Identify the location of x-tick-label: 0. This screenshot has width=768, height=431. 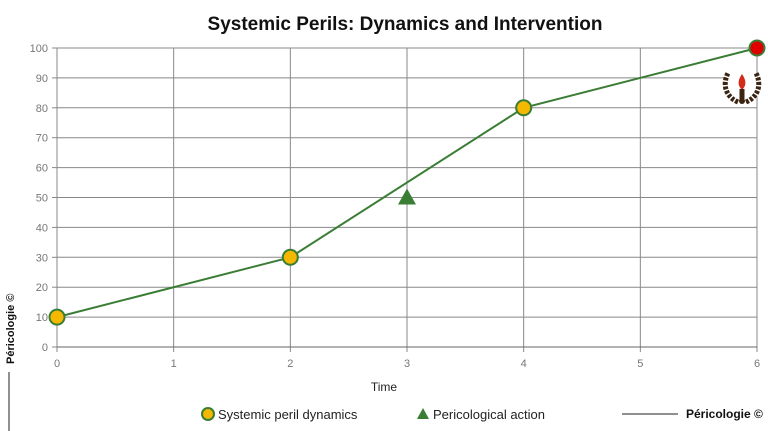
(57, 364).